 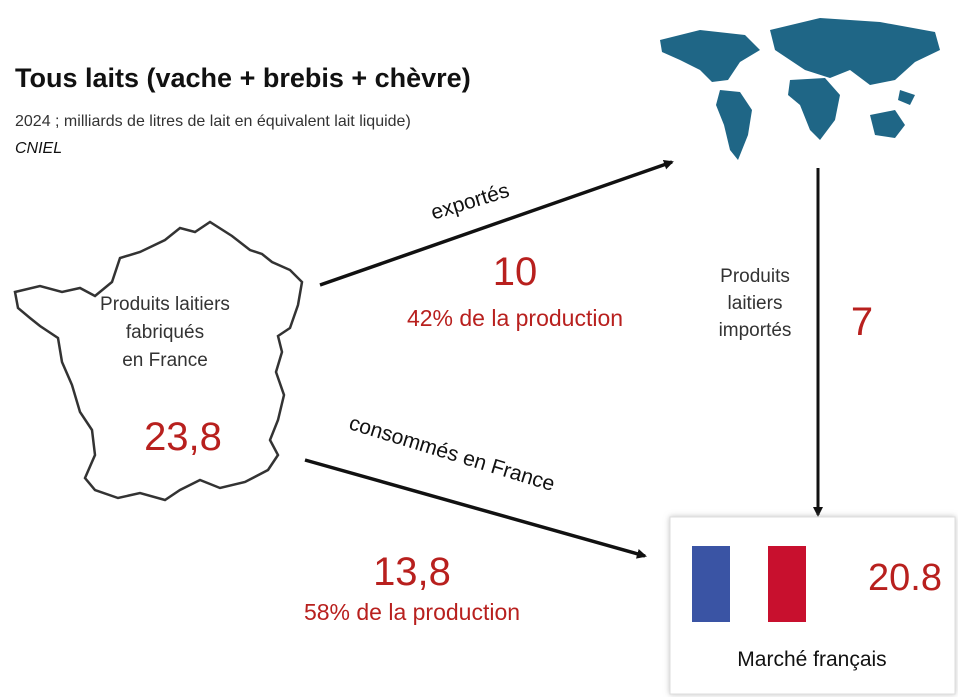 I want to click on source: CNIEL, so click(x=38, y=148).